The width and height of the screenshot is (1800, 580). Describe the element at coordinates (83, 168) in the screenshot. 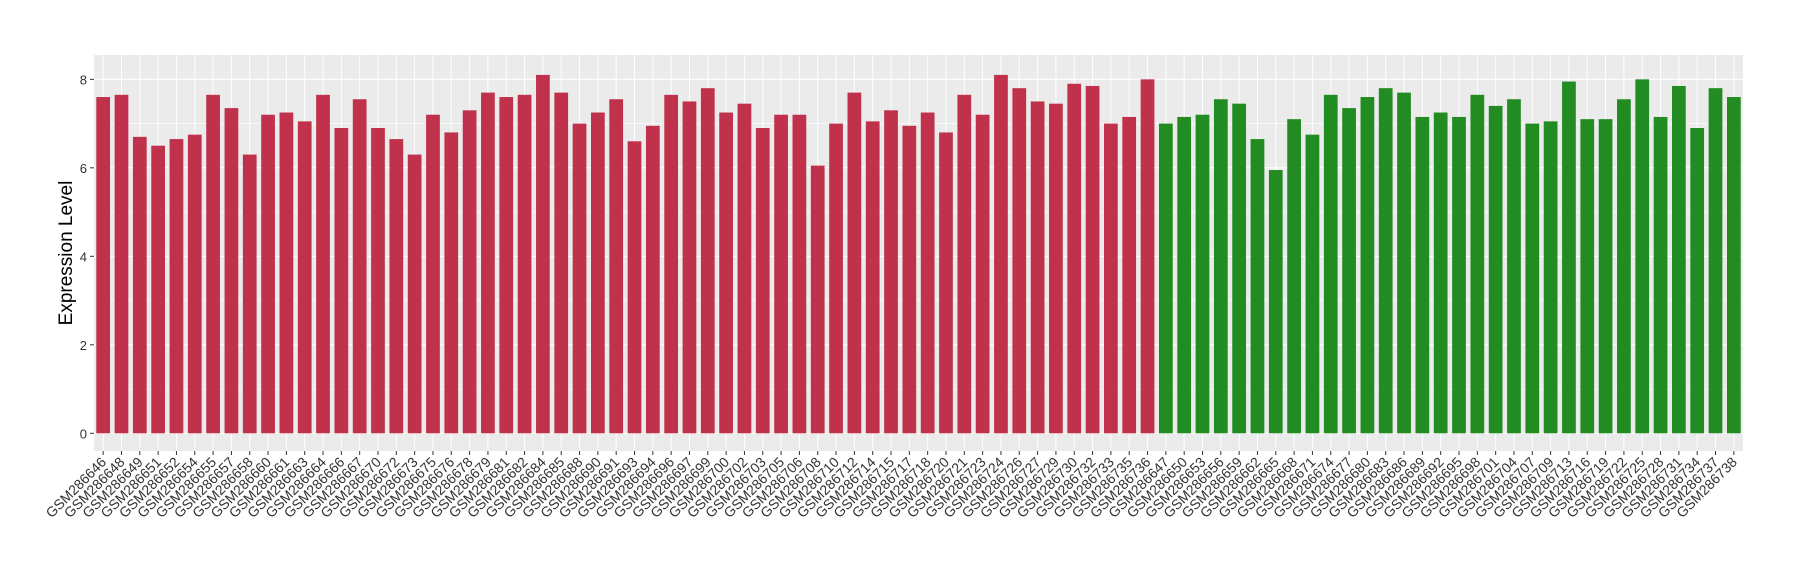

I see `y-tick-label: 6` at that location.